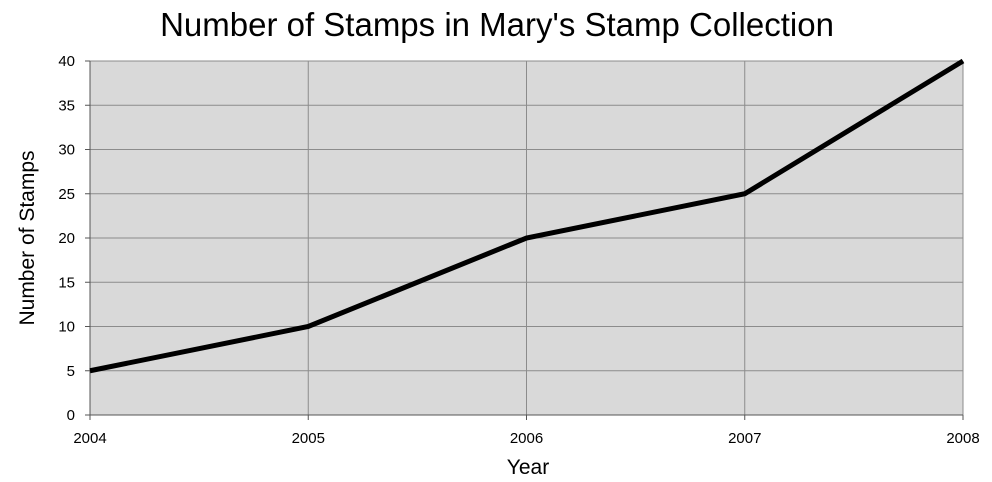 The width and height of the screenshot is (992, 482). What do you see at coordinates (66, 327) in the screenshot?
I see `y-tick-label: 10` at bounding box center [66, 327].